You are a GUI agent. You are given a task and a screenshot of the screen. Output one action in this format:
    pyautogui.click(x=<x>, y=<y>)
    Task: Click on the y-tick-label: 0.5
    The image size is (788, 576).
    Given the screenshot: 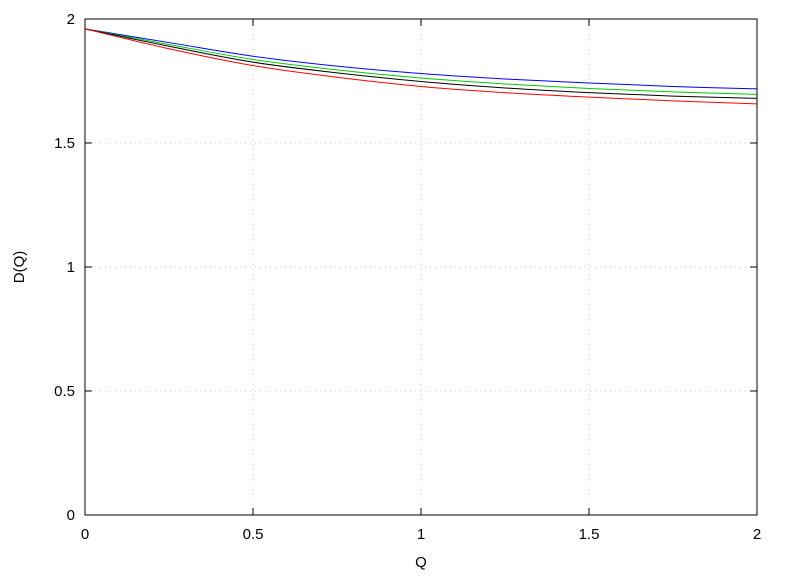 What is the action you would take?
    pyautogui.click(x=64, y=391)
    